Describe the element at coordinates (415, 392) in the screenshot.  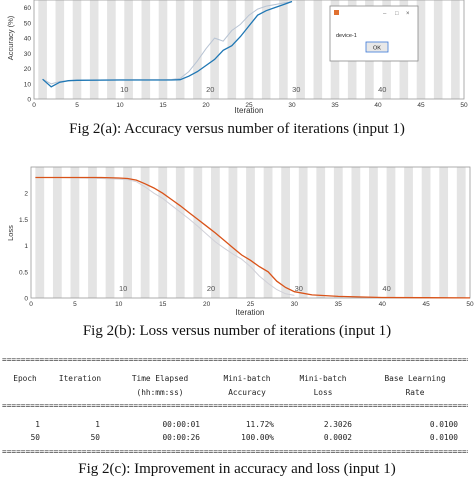
I see `header-rate: Rate` at that location.